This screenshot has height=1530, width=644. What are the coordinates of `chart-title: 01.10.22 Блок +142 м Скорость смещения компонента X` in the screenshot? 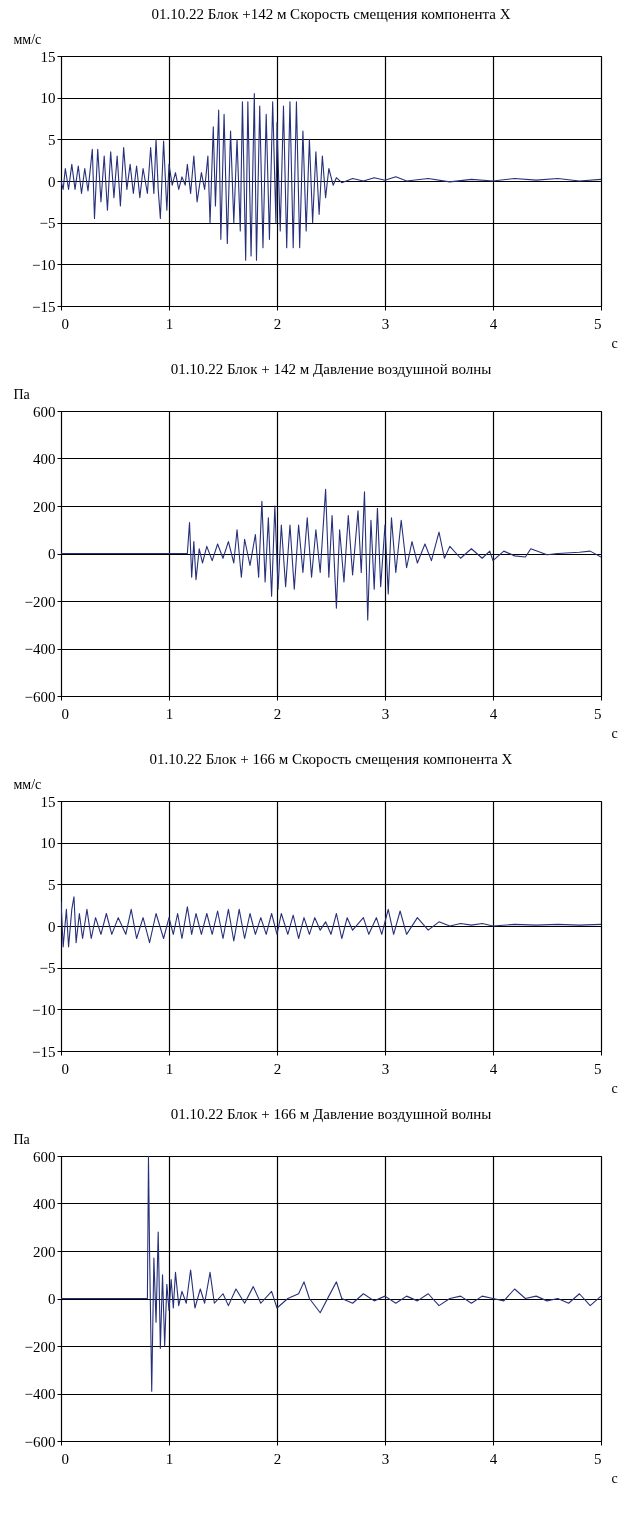 It's located at (331, 14).